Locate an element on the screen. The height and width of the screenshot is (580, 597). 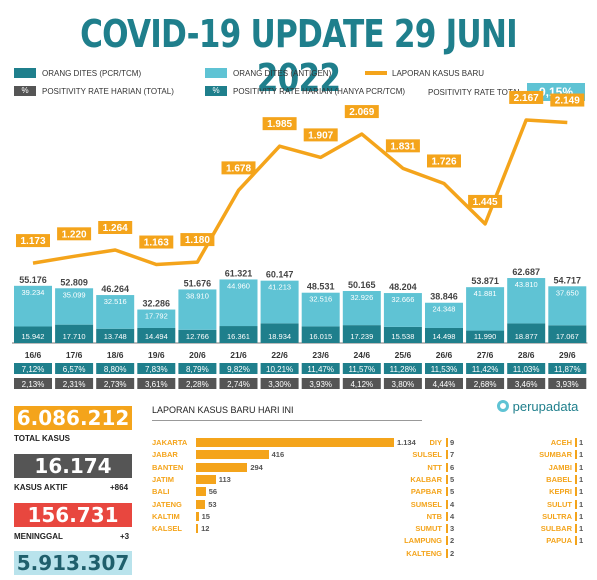
antigen-label: 38.910 is located at coordinates (197, 295).